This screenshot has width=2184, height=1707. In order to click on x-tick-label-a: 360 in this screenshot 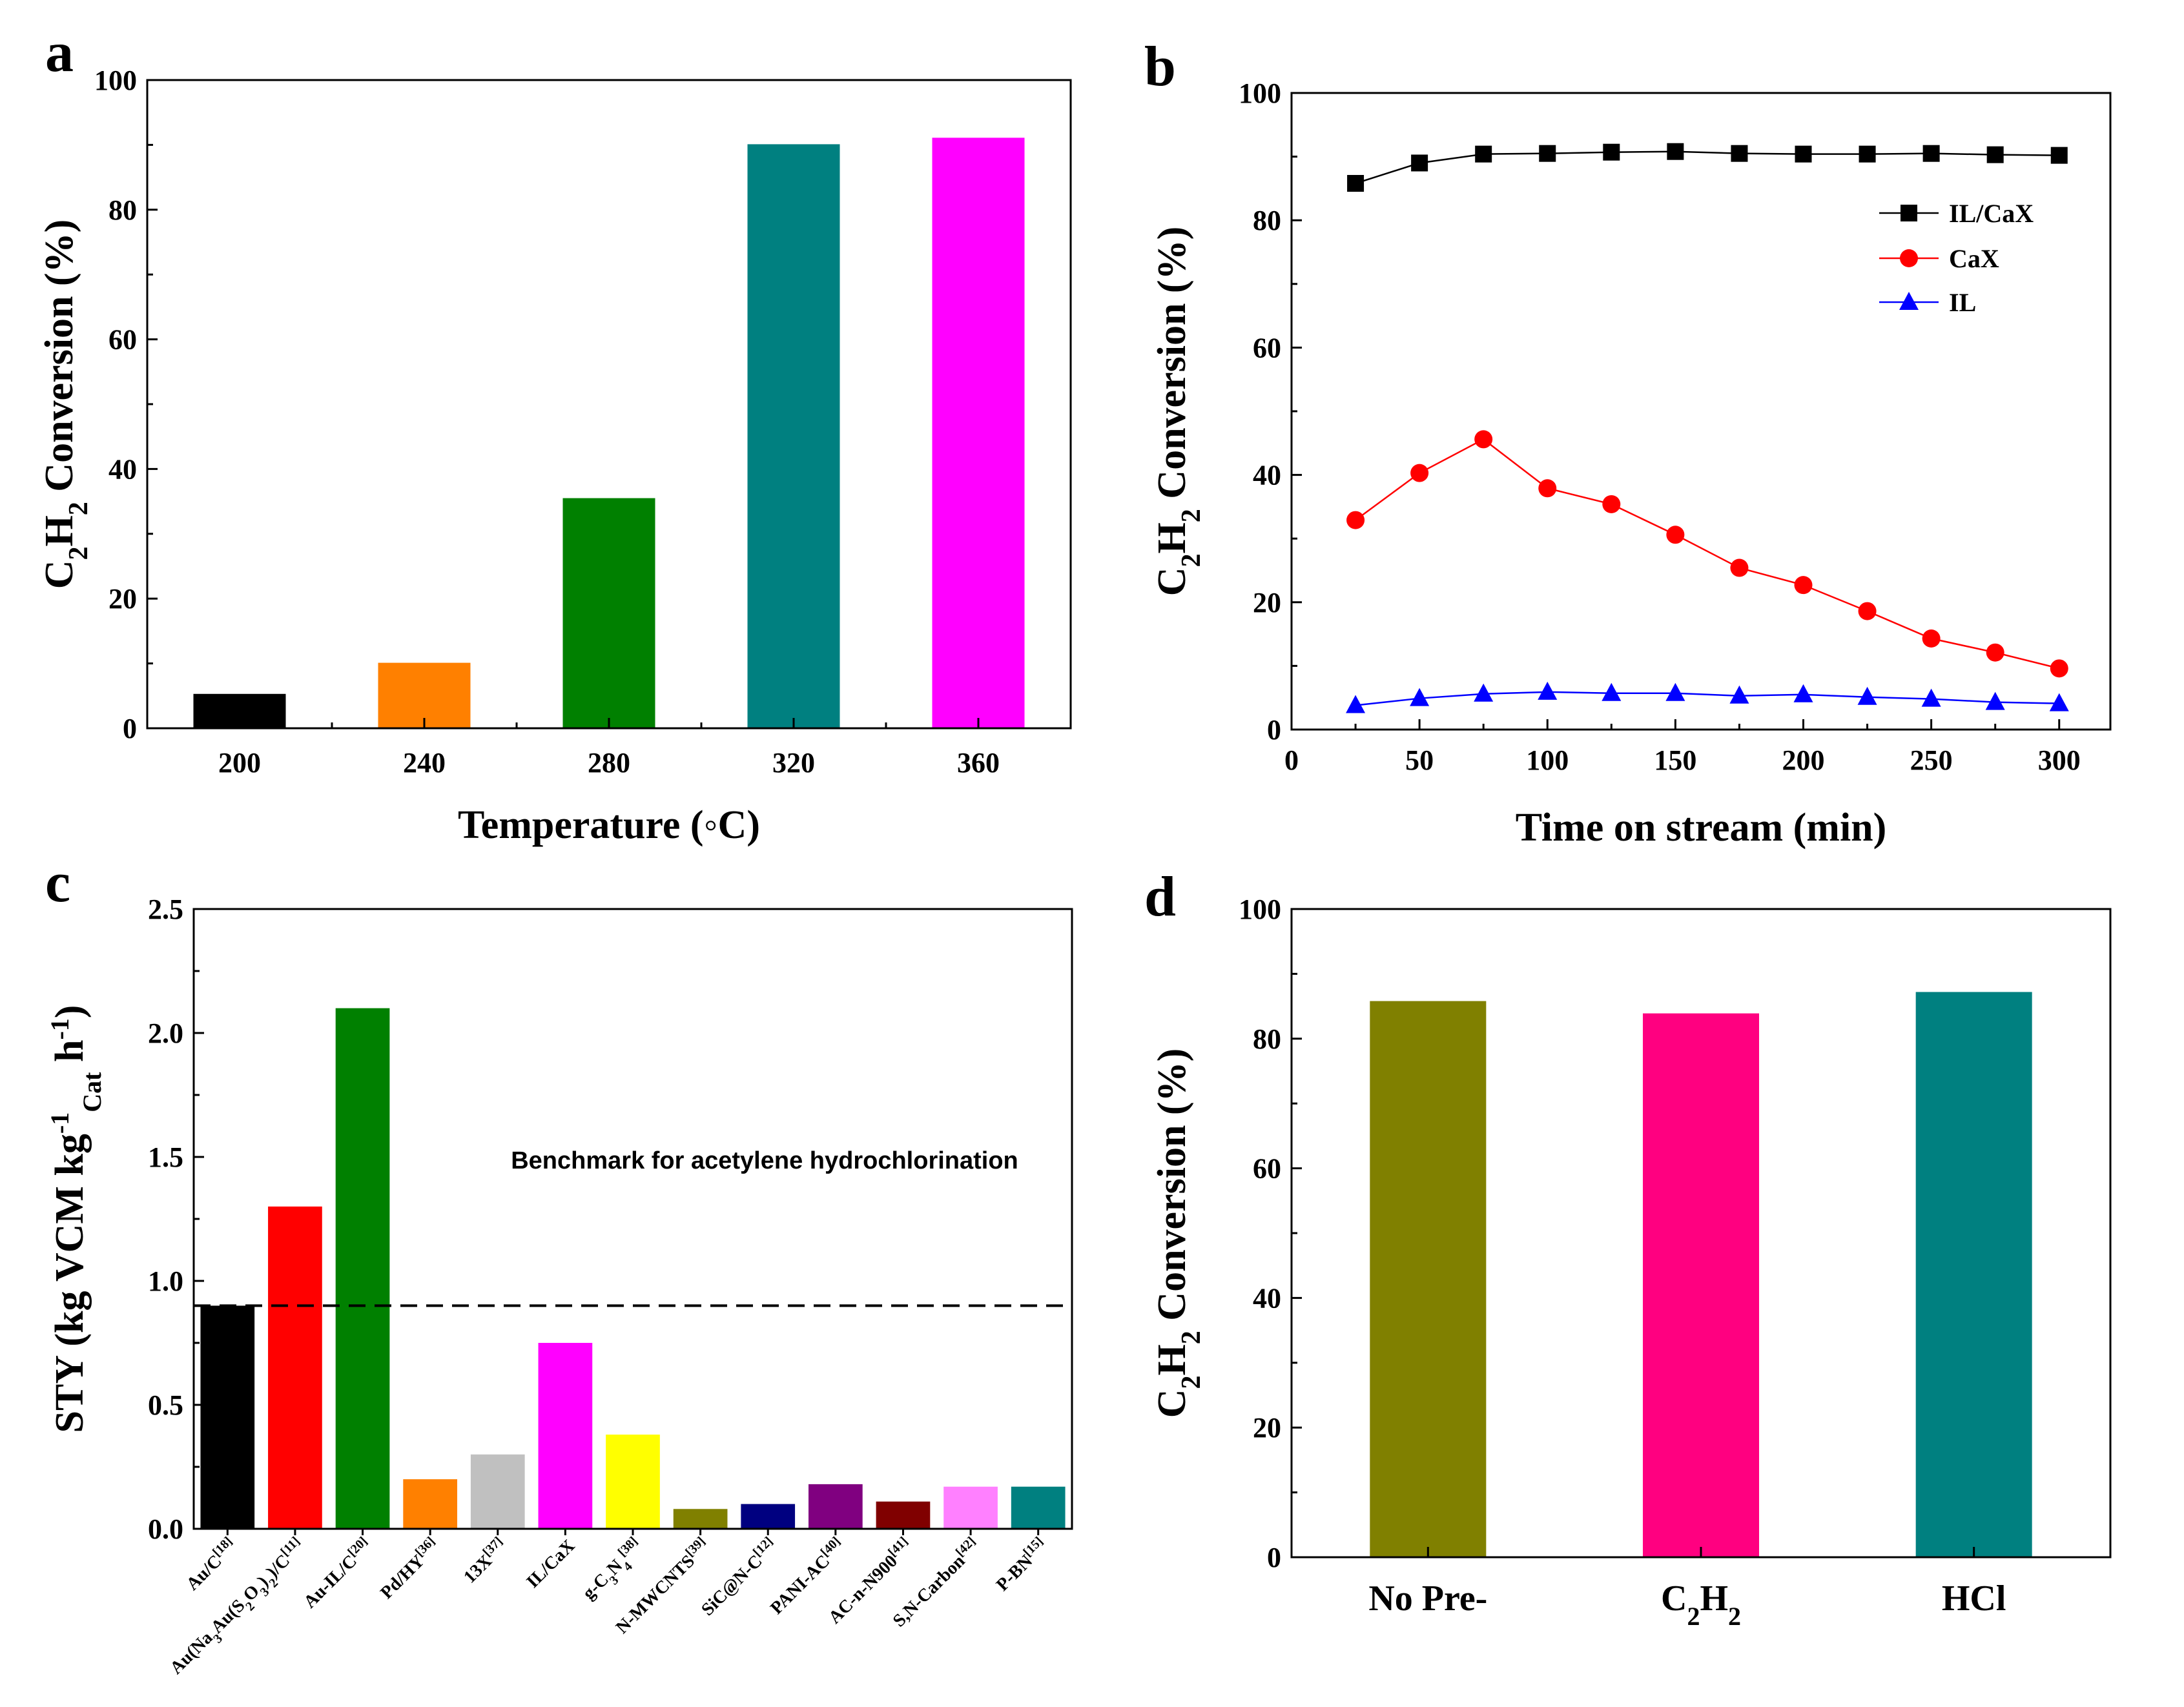, I will do `click(978, 763)`.